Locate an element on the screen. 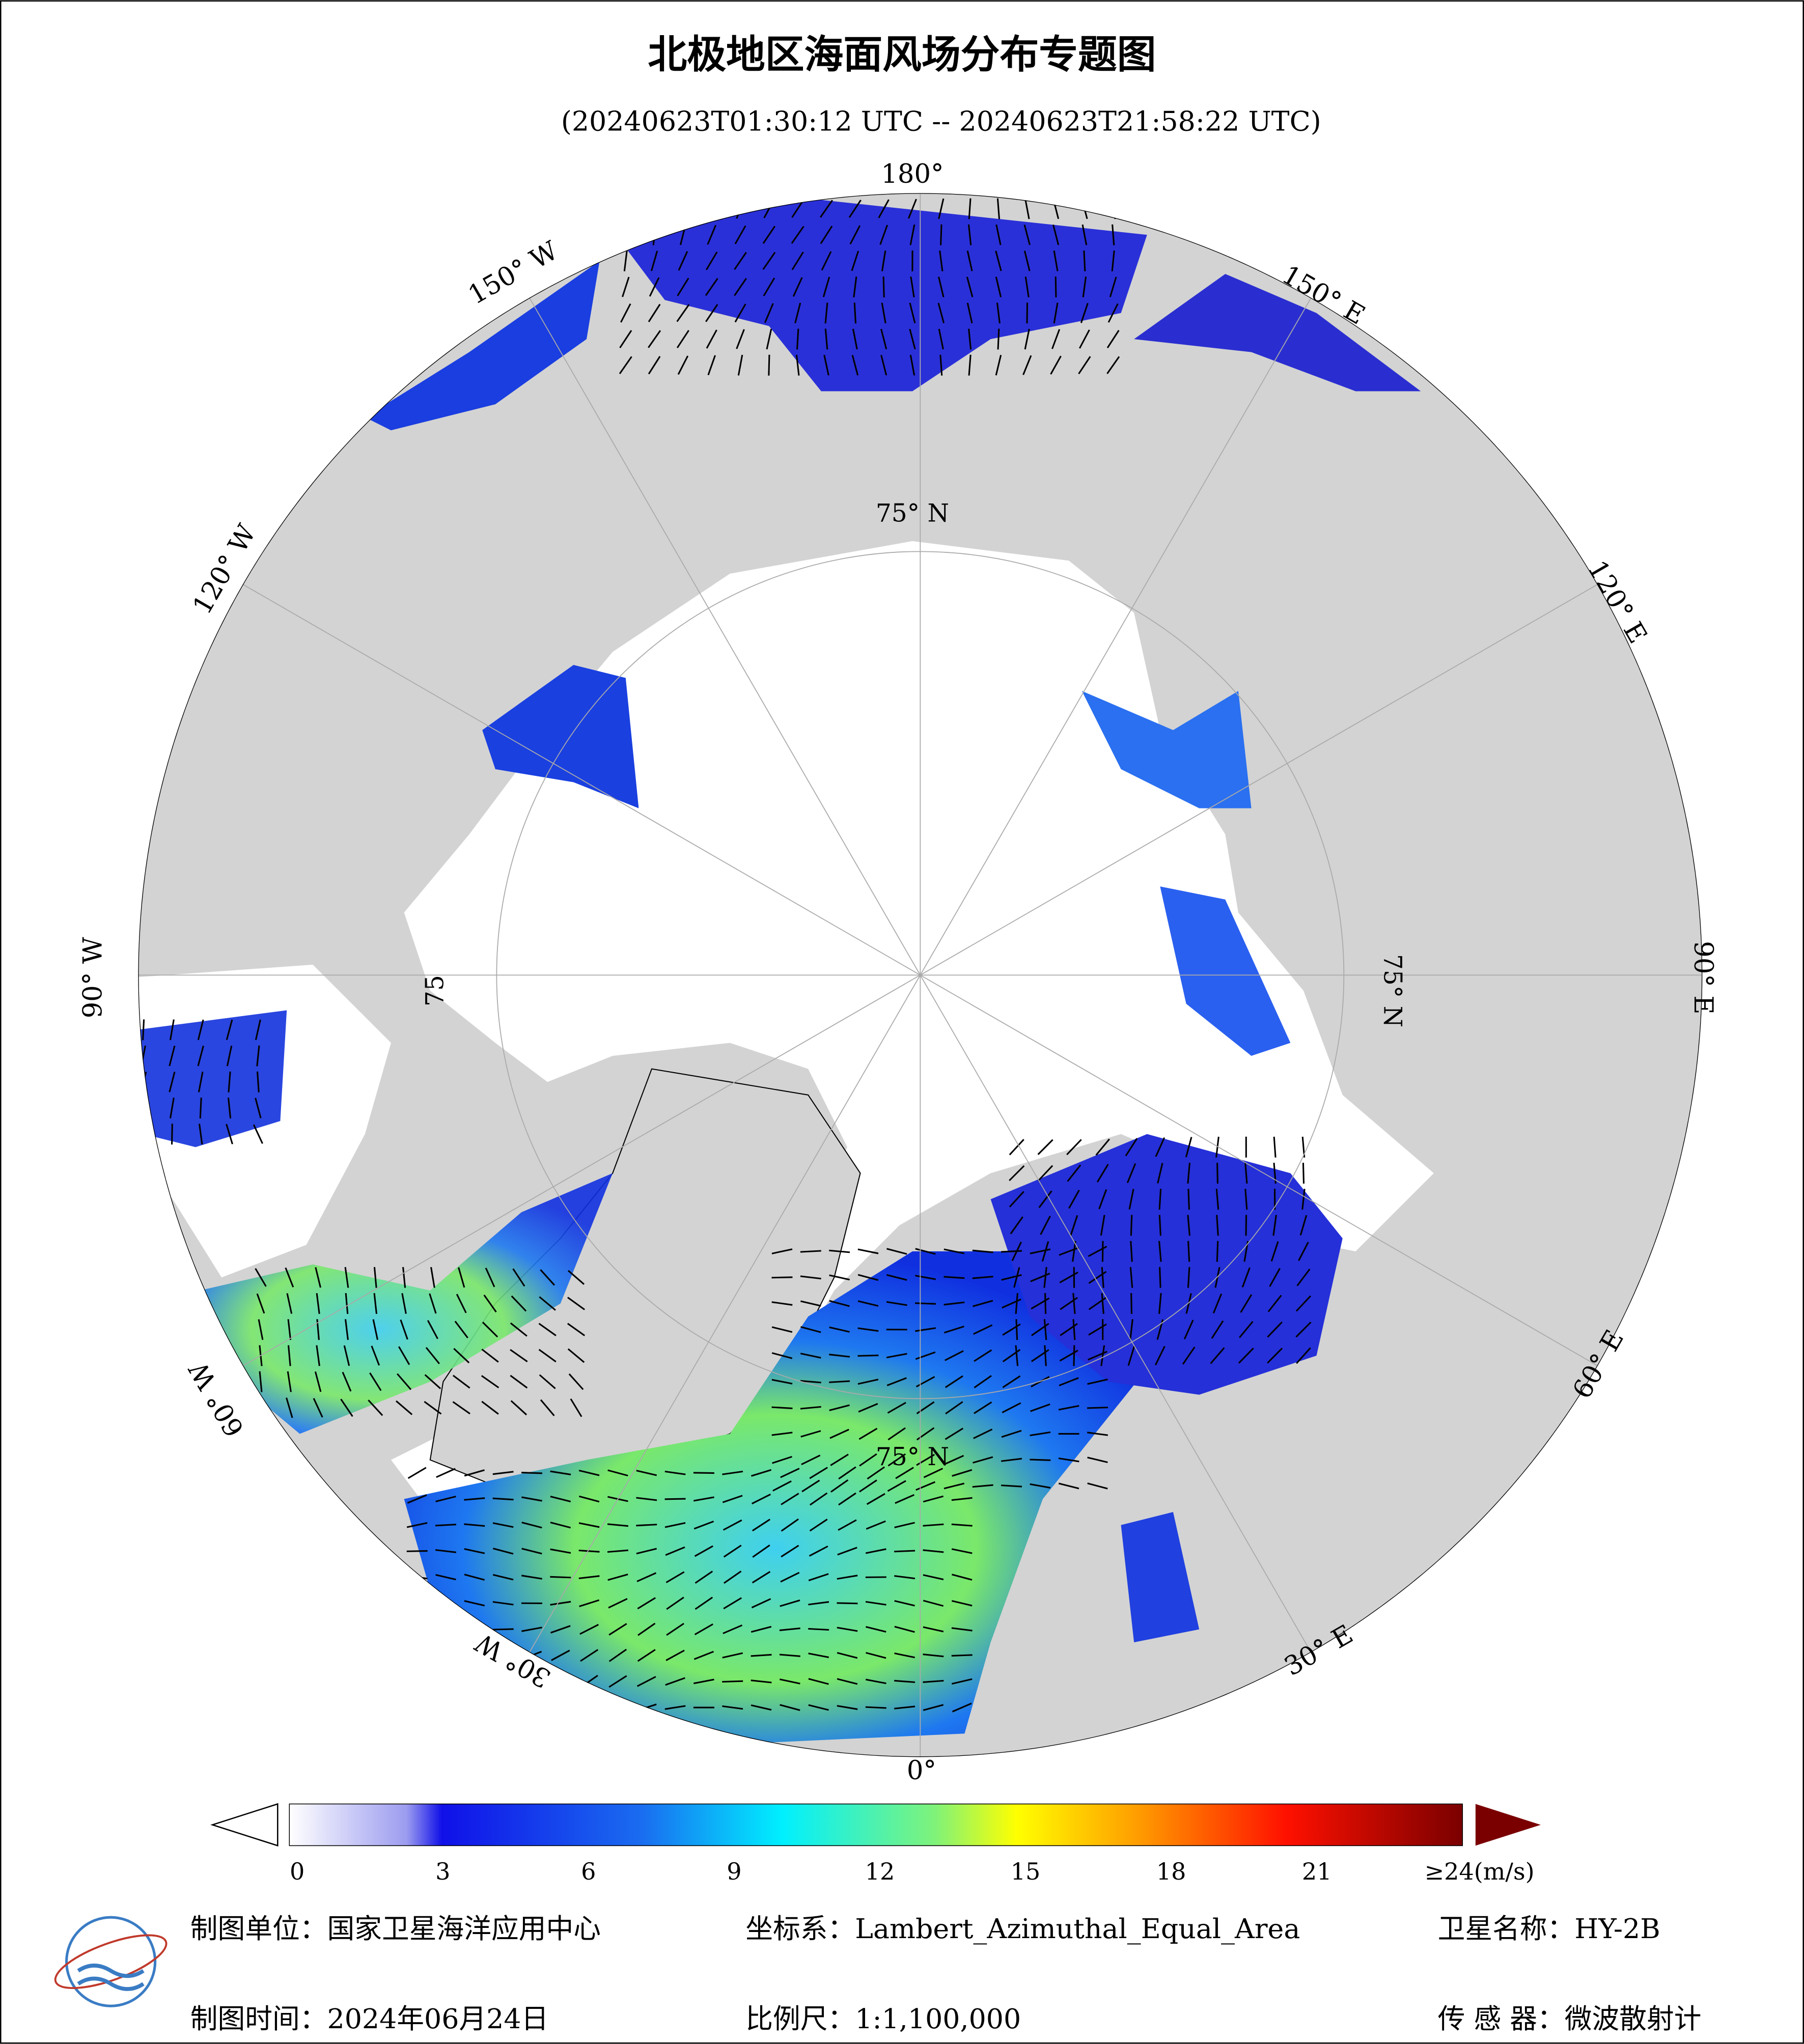 The height and width of the screenshot is (2044, 1804). wind-beaufort is located at coordinates (560, 736).